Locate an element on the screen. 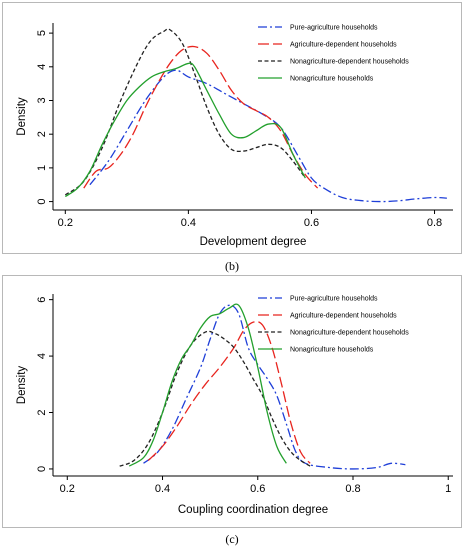  panel-label-c: (c) is located at coordinates (232, 539).